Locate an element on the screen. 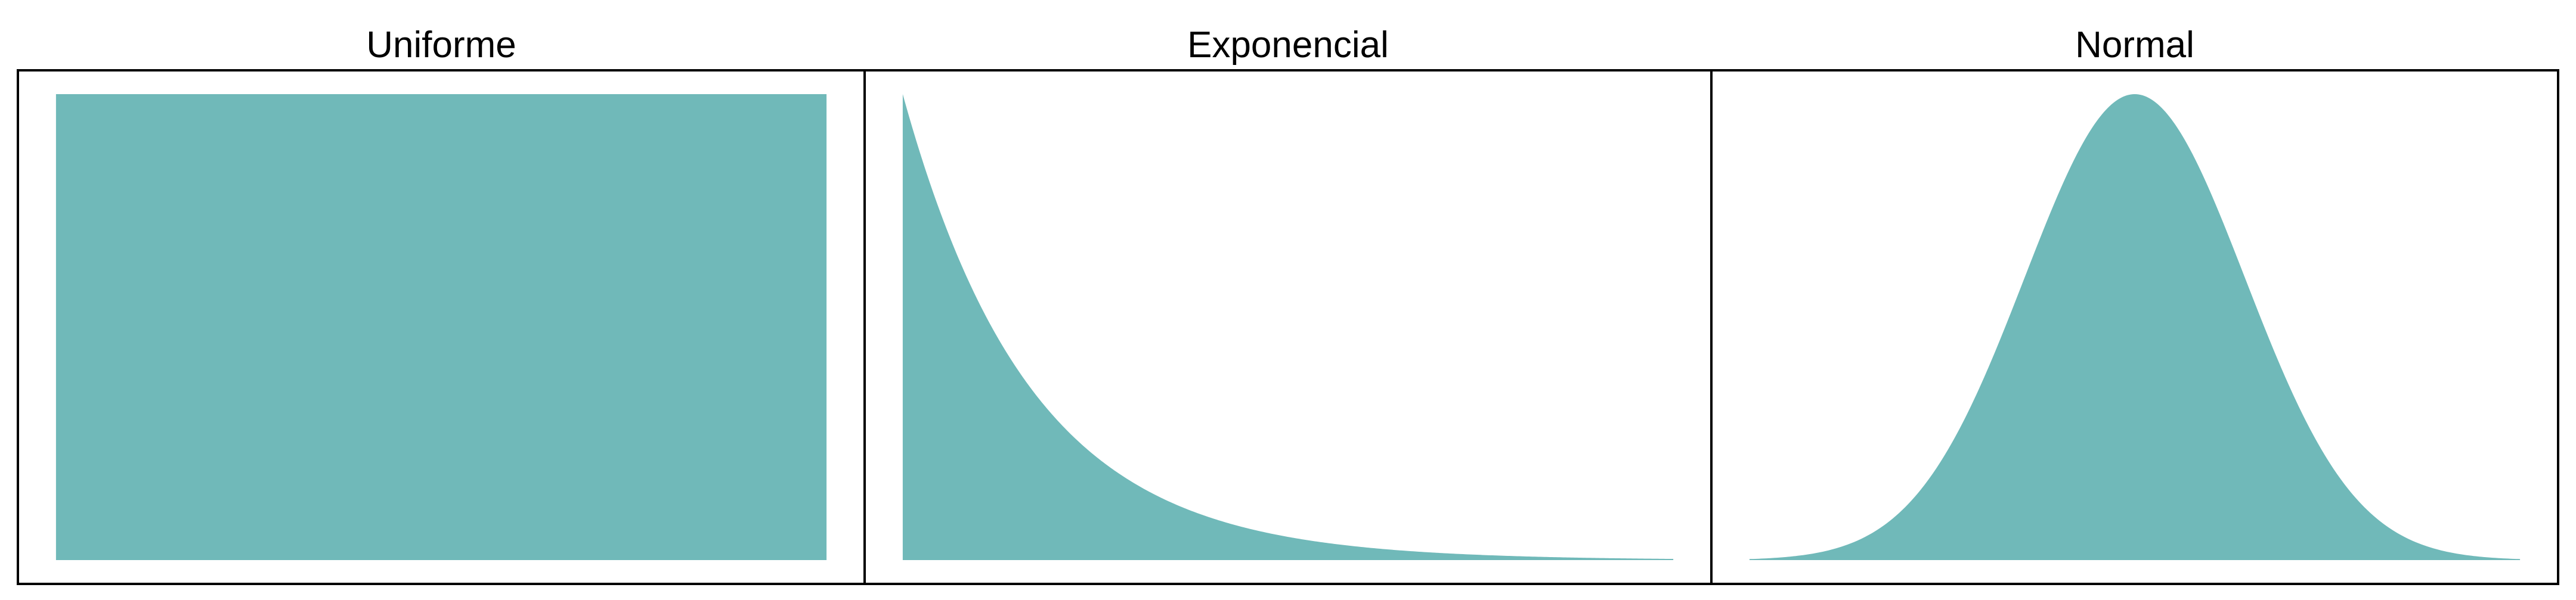 Image resolution: width=2576 pixels, height=600 pixels. panel-title-uniform: Uniforme is located at coordinates (441, 45).